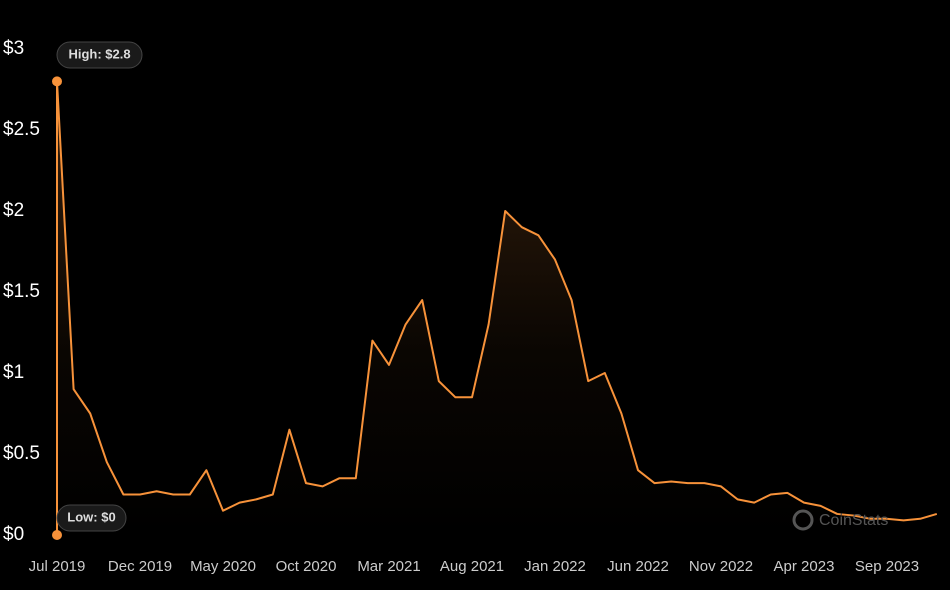  What do you see at coordinates (388, 566) in the screenshot?
I see `x-tick-label: Mar 2021` at bounding box center [388, 566].